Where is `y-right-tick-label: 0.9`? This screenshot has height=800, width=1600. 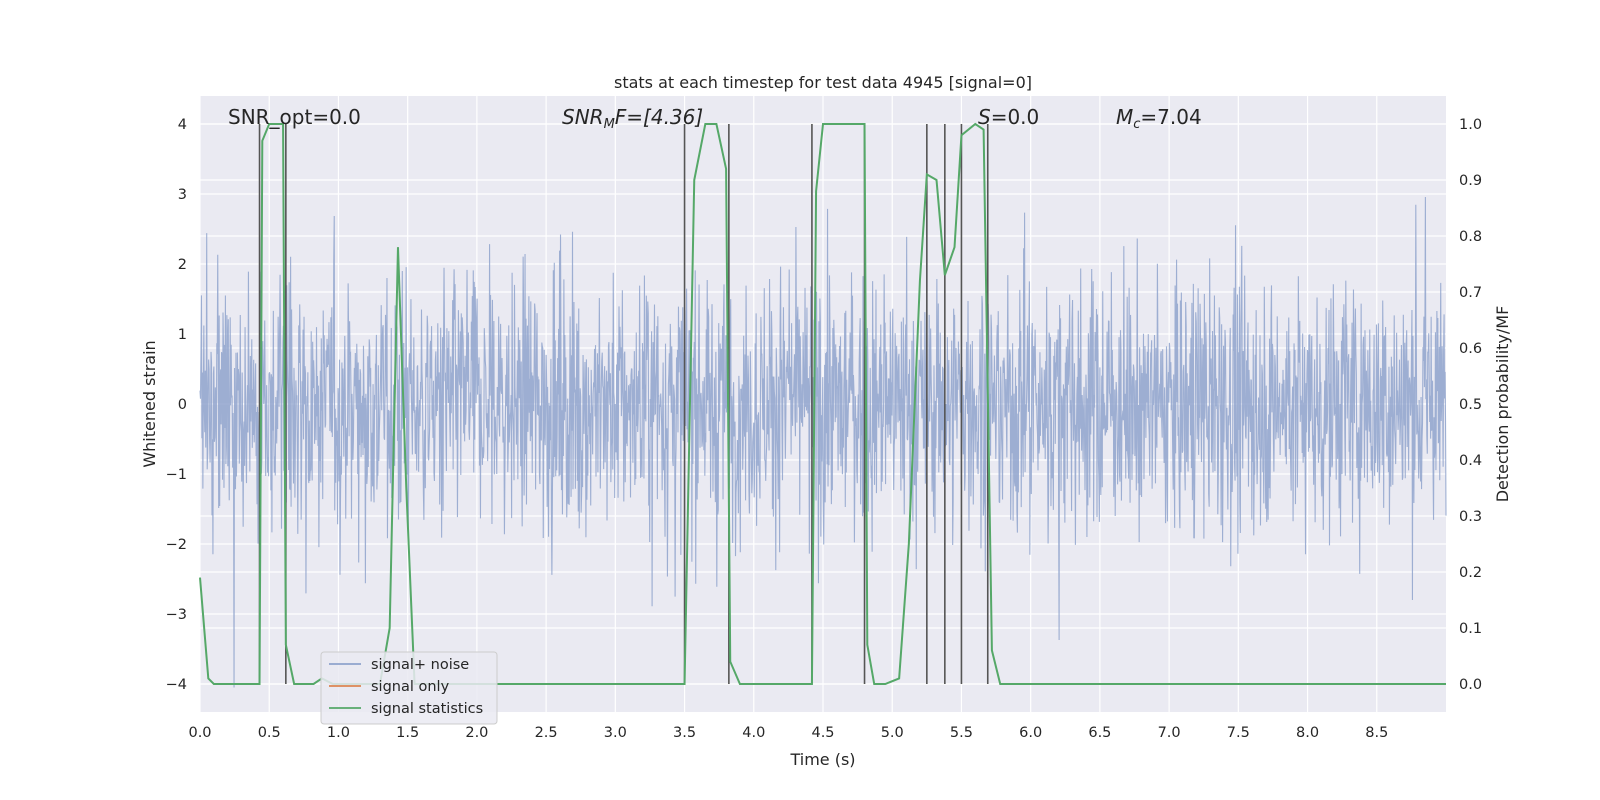 y-right-tick-label: 0.9 is located at coordinates (1470, 181).